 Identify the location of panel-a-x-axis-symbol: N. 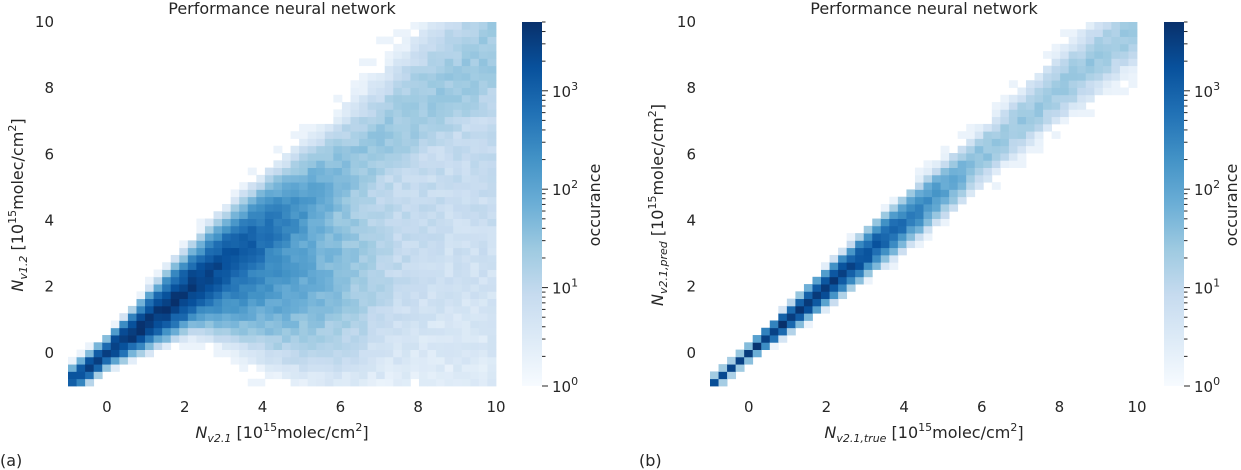
(201, 432).